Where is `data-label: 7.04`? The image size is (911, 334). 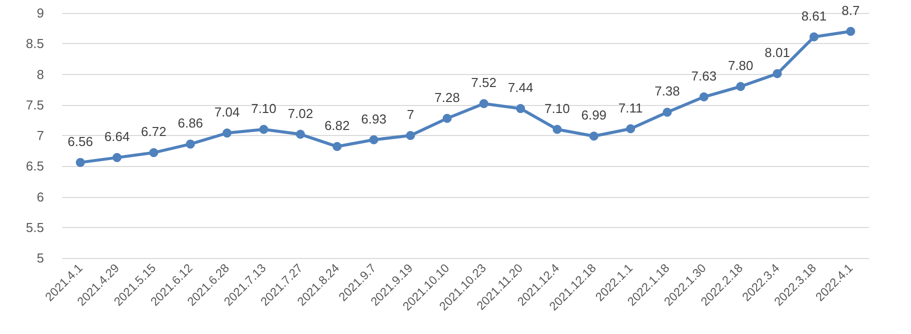
data-label: 7.04 is located at coordinates (227, 112).